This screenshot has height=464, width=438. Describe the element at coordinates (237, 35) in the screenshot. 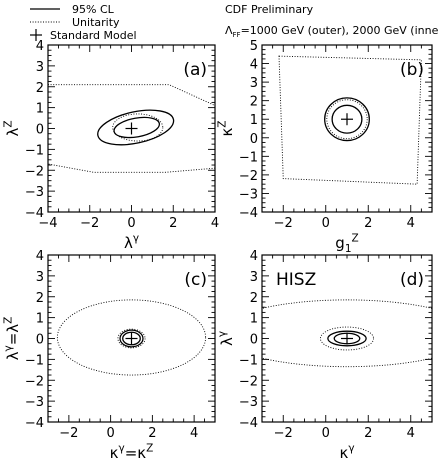

I see `header-lambda-sub: FF` at that location.